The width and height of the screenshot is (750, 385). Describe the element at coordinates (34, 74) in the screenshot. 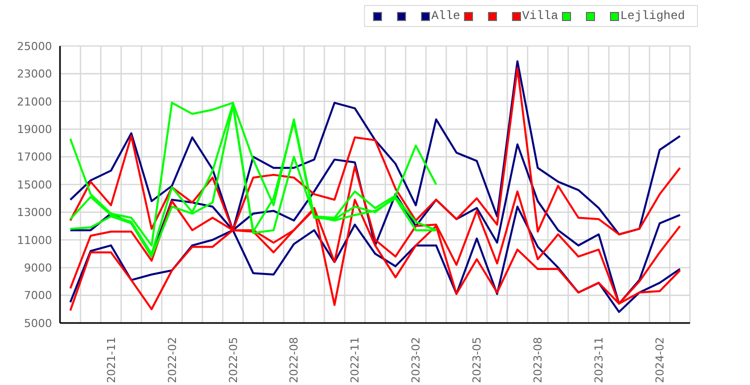

I see `y-tick-label: 23000` at that location.